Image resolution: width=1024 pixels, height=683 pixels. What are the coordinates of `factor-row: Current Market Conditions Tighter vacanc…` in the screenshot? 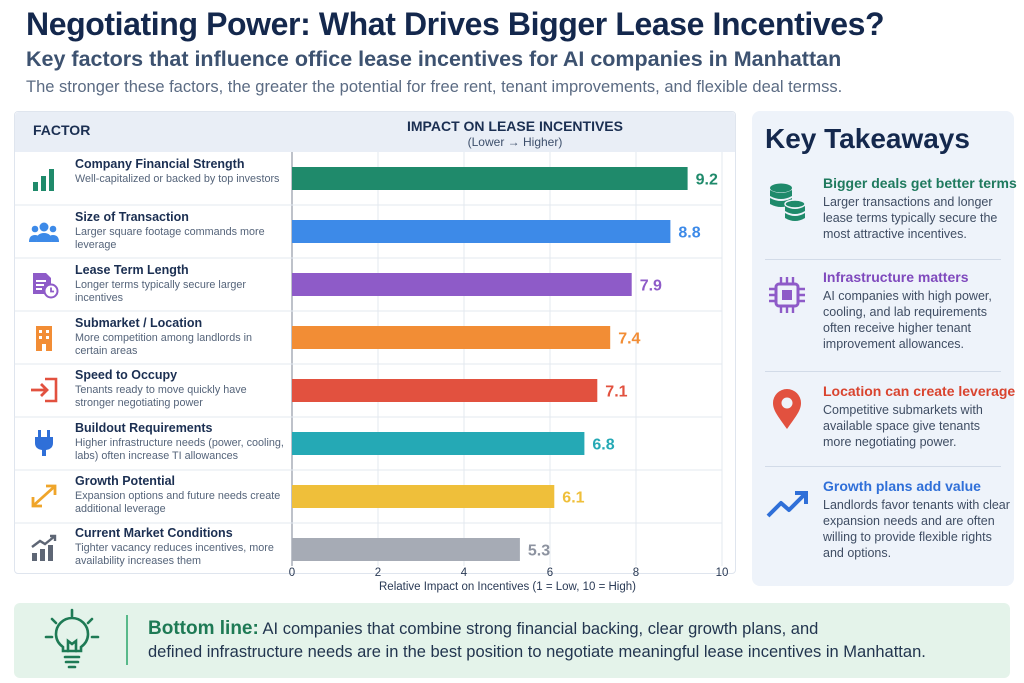 It's located at (155, 548).